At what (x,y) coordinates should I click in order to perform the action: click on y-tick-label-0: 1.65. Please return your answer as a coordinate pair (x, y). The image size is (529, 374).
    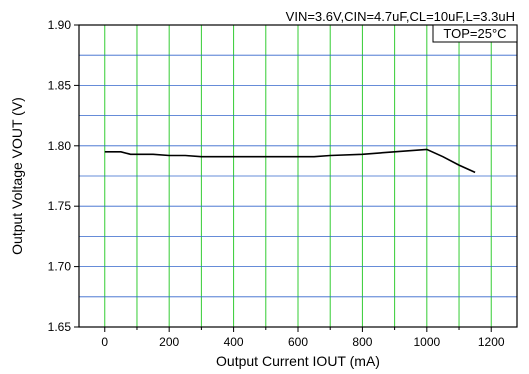
    Looking at the image, I should click on (60, 327).